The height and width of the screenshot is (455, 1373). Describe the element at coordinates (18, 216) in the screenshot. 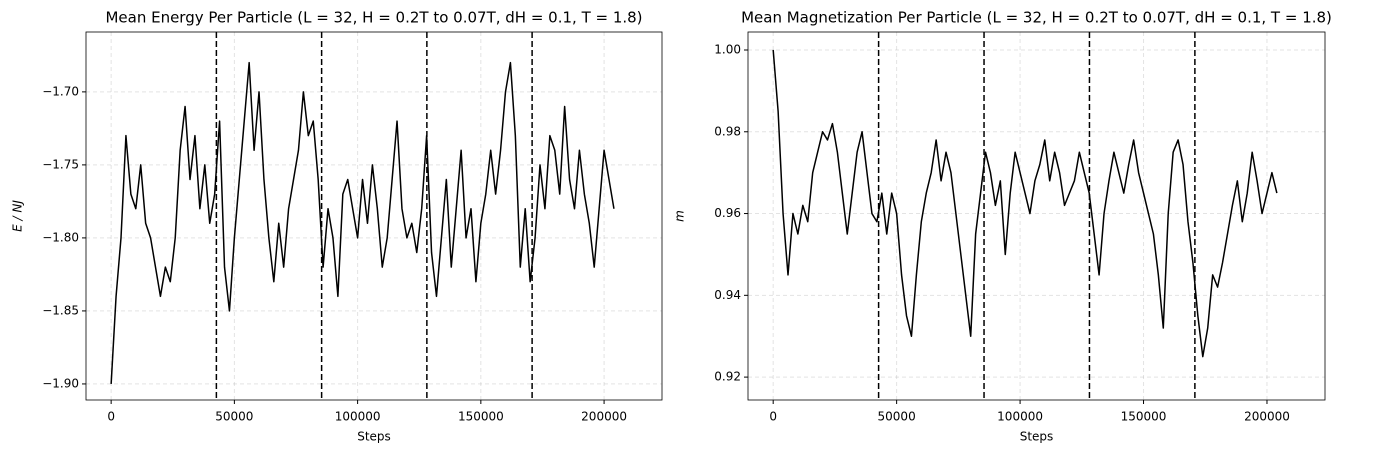

I see `y-axis-label: E / NJ` at that location.